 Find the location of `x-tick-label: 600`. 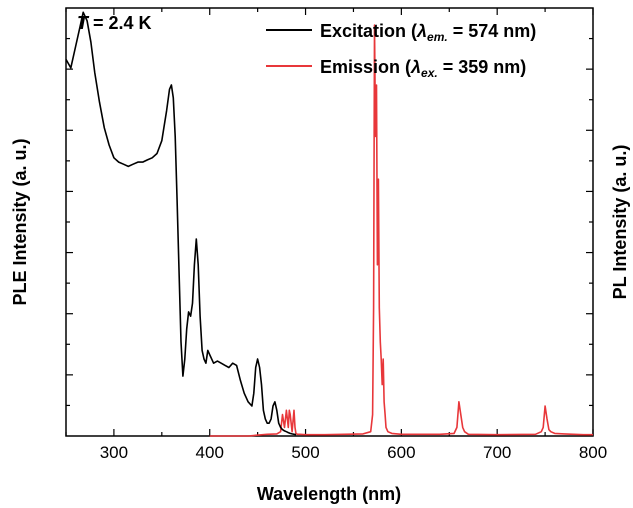

x-tick-label: 600 is located at coordinates (401, 452).